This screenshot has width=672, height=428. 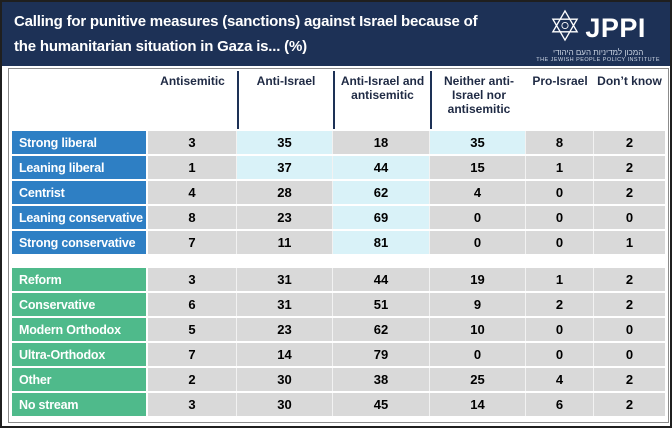 What do you see at coordinates (478, 304) in the screenshot?
I see `value-cell: 9` at bounding box center [478, 304].